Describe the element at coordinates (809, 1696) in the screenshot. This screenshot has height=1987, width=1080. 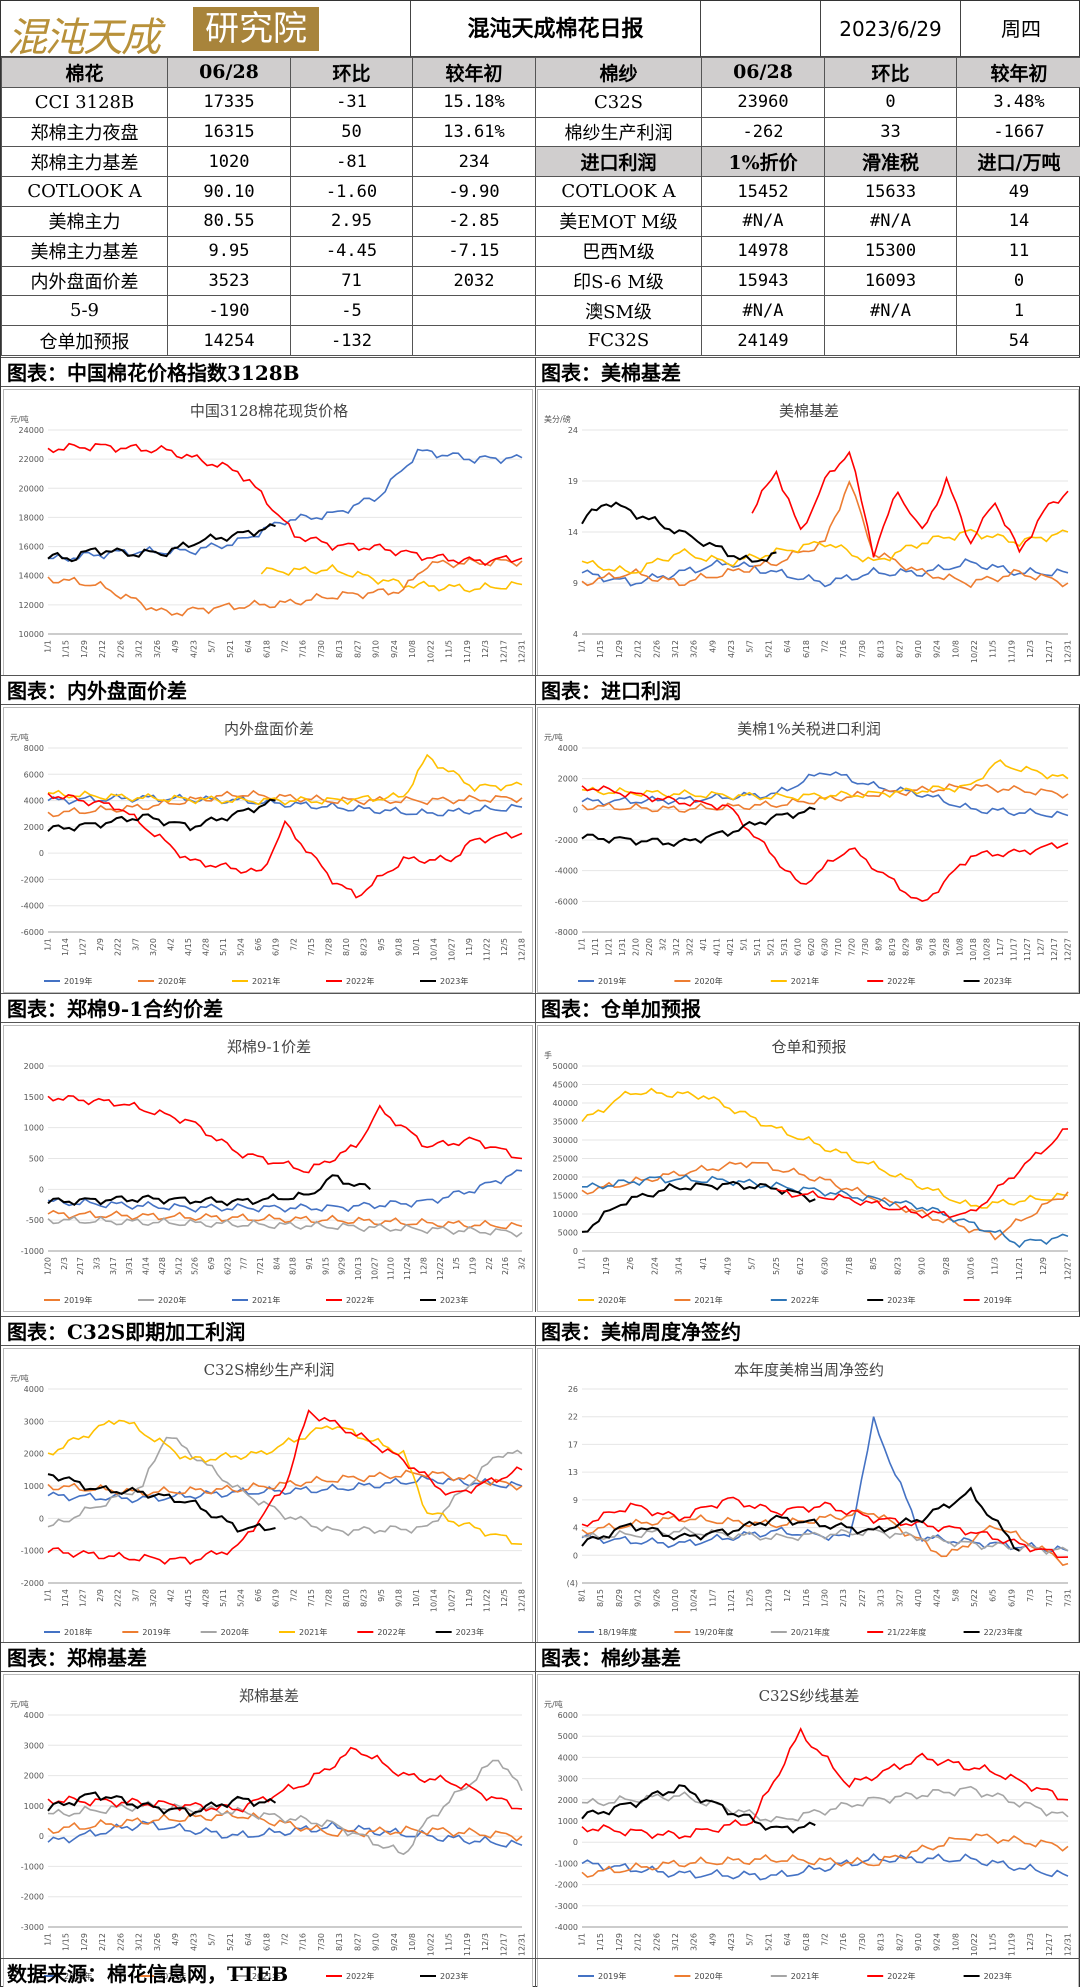
I see `chart-title: C32S纱线基差` at that location.